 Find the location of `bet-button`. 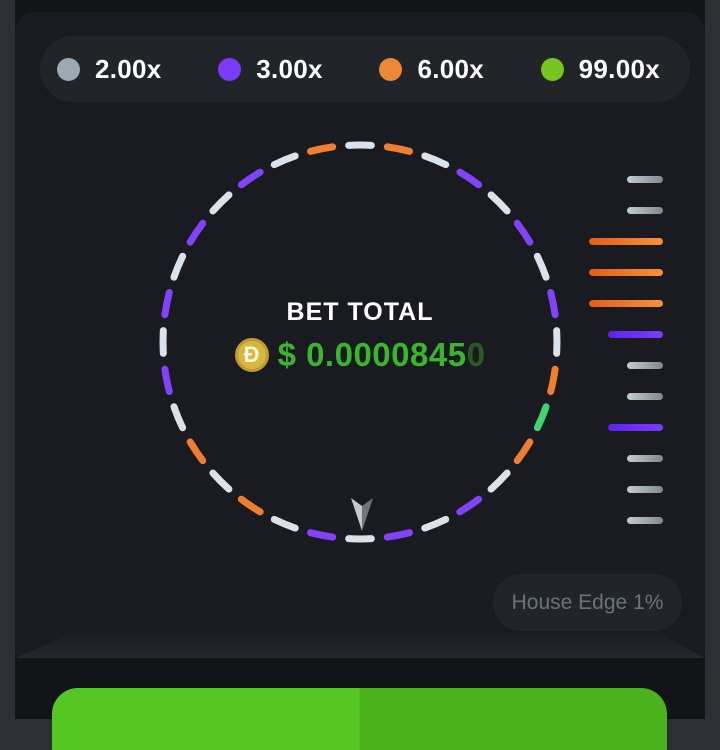

bet-button is located at coordinates (359, 719).